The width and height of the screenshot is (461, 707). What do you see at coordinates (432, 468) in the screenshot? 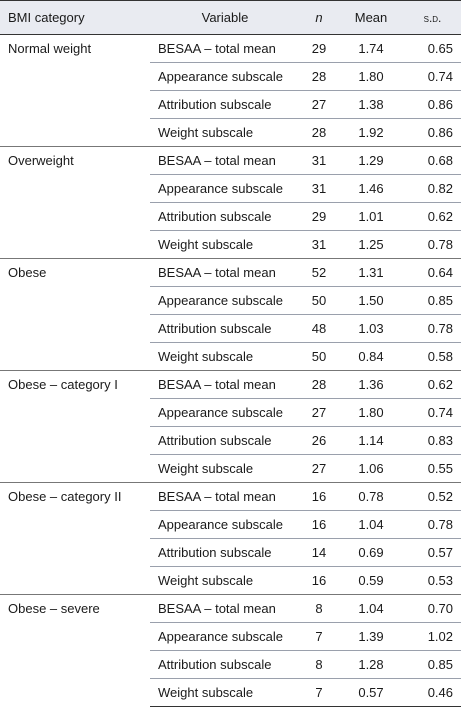
I see `sd-cell: 0.55` at bounding box center [432, 468].